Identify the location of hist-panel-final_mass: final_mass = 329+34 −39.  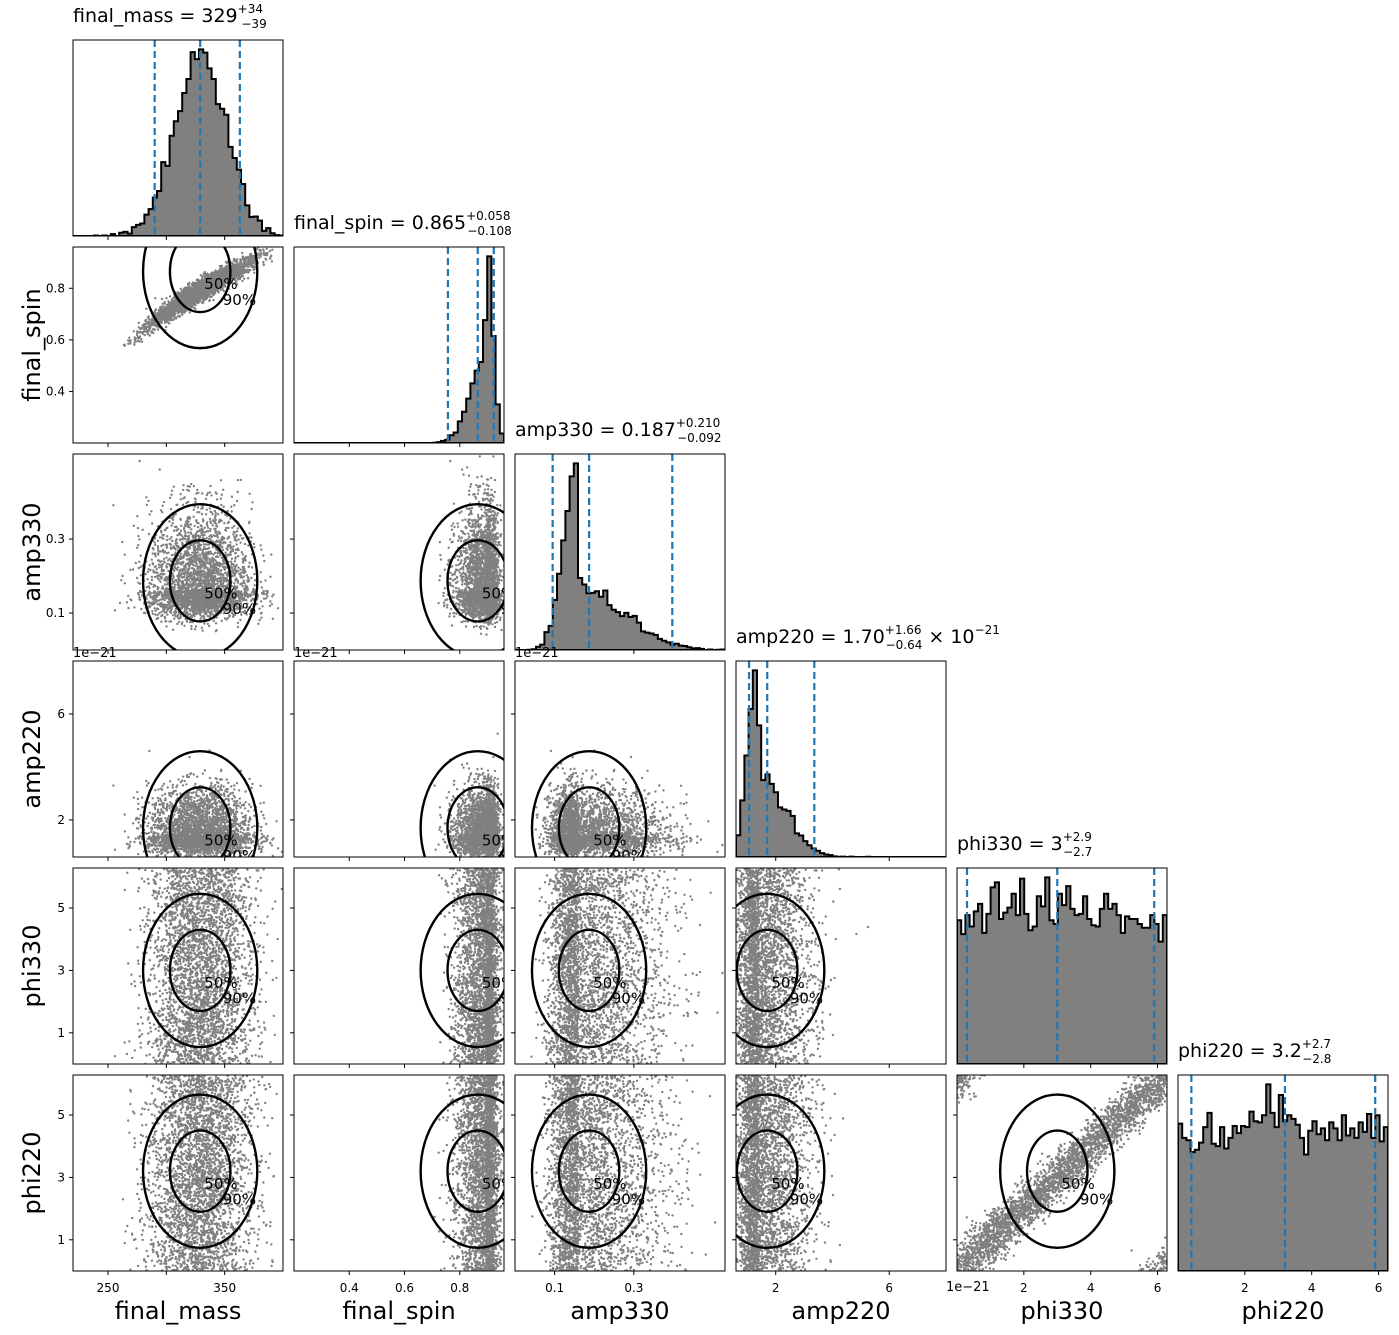
(178, 119).